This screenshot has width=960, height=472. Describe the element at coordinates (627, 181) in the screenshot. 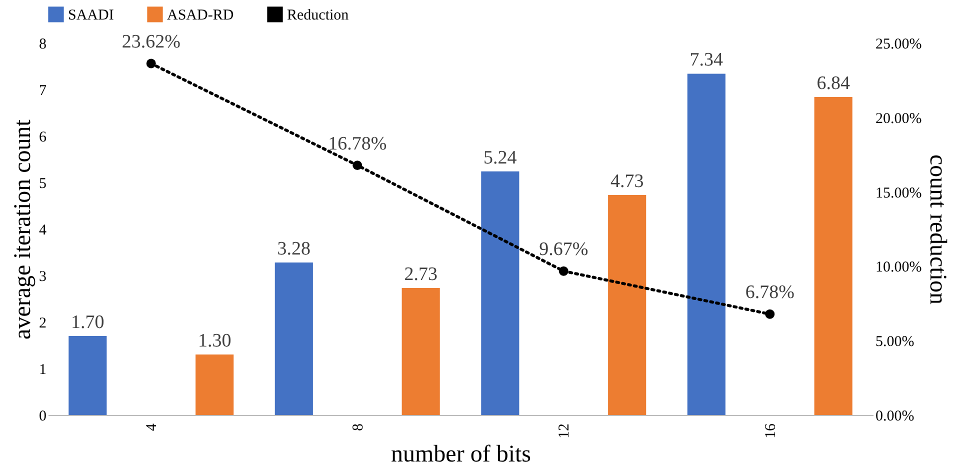

I see `data-label: 4.73` at that location.